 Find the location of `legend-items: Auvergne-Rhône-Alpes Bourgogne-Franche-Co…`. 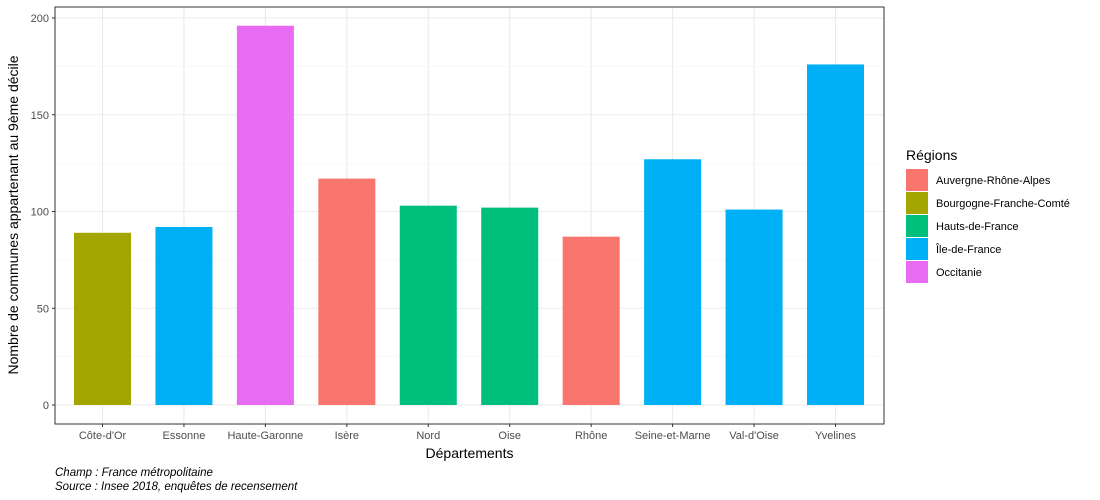

legend-items: Auvergne-Rhône-Alpes Bourgogne-Franche-Co… is located at coordinates (988, 226).